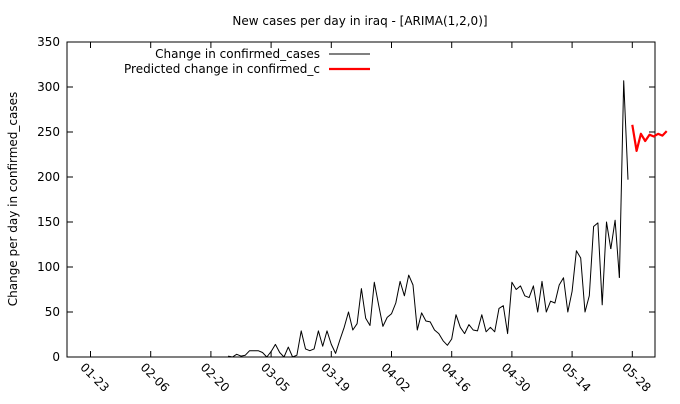 Image resolution: width=680 pixels, height=404 pixels. I want to click on y-tick-label: 150, so click(48, 222).